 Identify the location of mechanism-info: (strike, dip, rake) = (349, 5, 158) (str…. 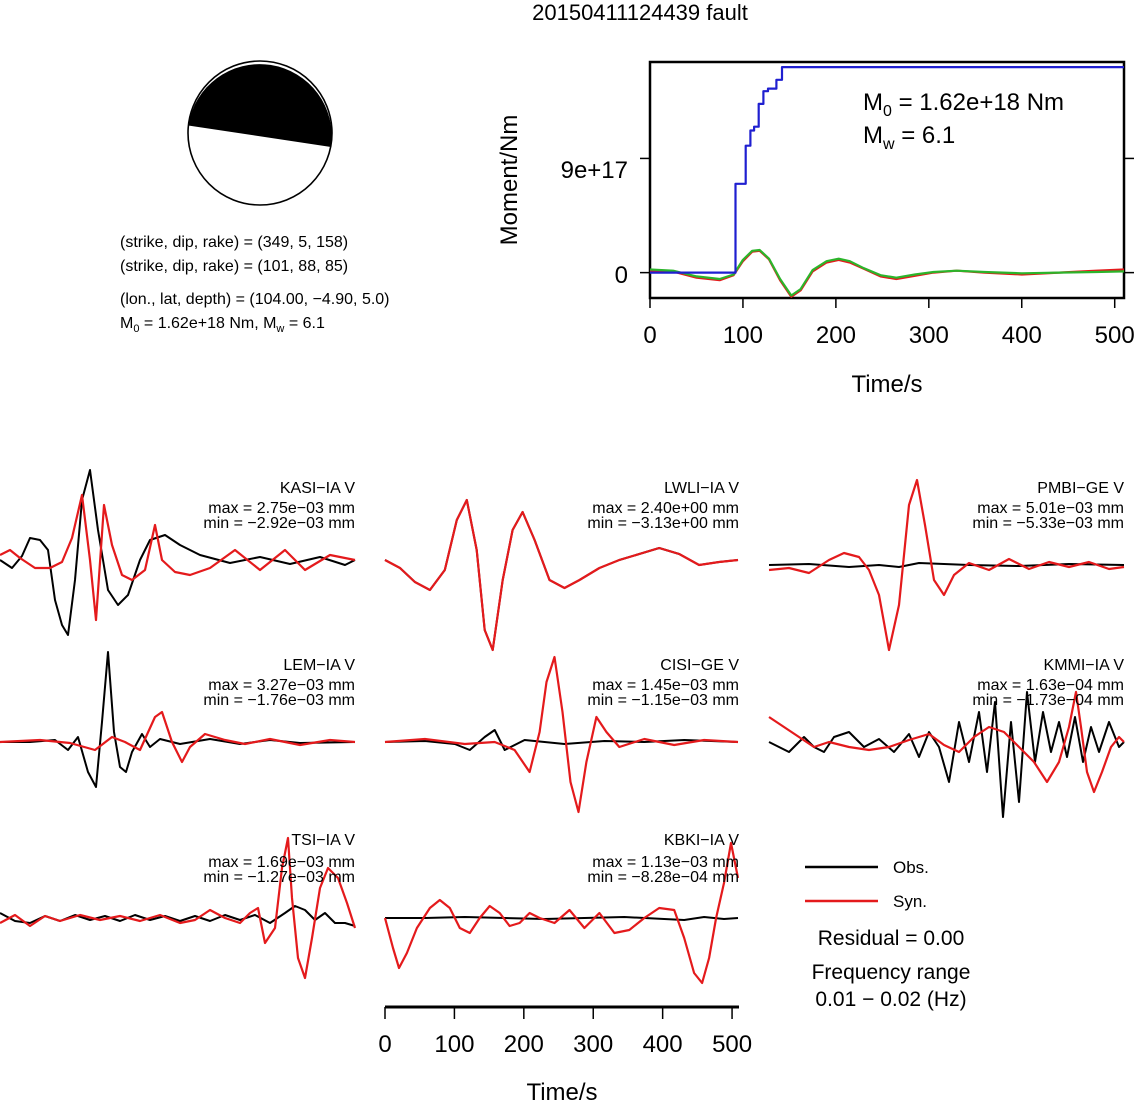
(255, 284).